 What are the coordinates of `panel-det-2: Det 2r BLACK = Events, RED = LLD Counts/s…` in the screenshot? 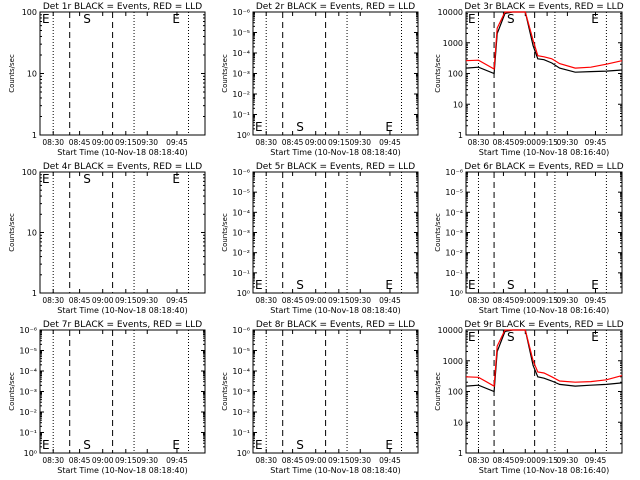 It's located at (320, 79).